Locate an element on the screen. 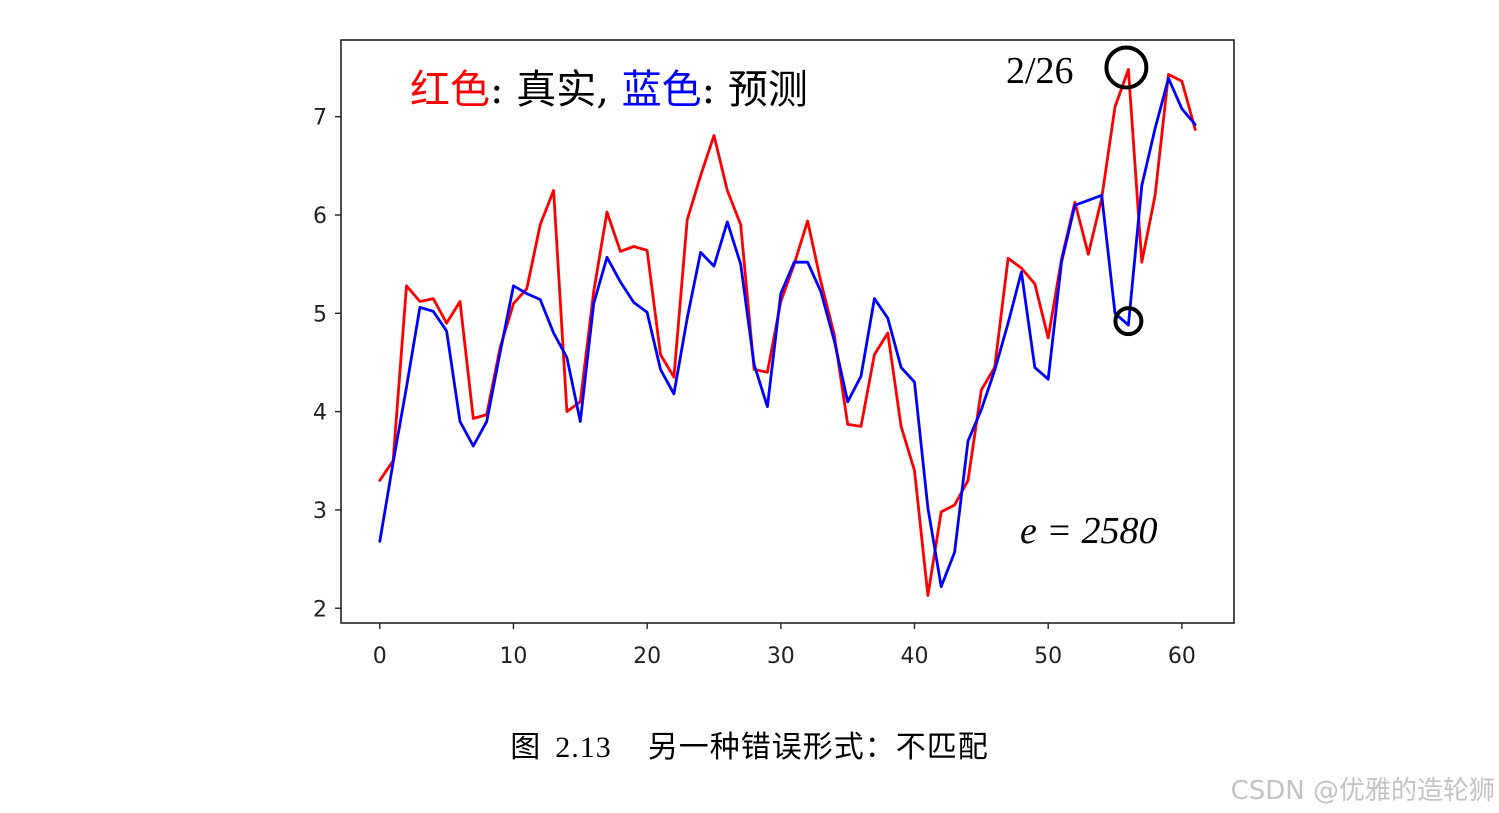 Image resolution: width=1499 pixels, height=813 pixels. marker-layer is located at coordinates (1126, 191).